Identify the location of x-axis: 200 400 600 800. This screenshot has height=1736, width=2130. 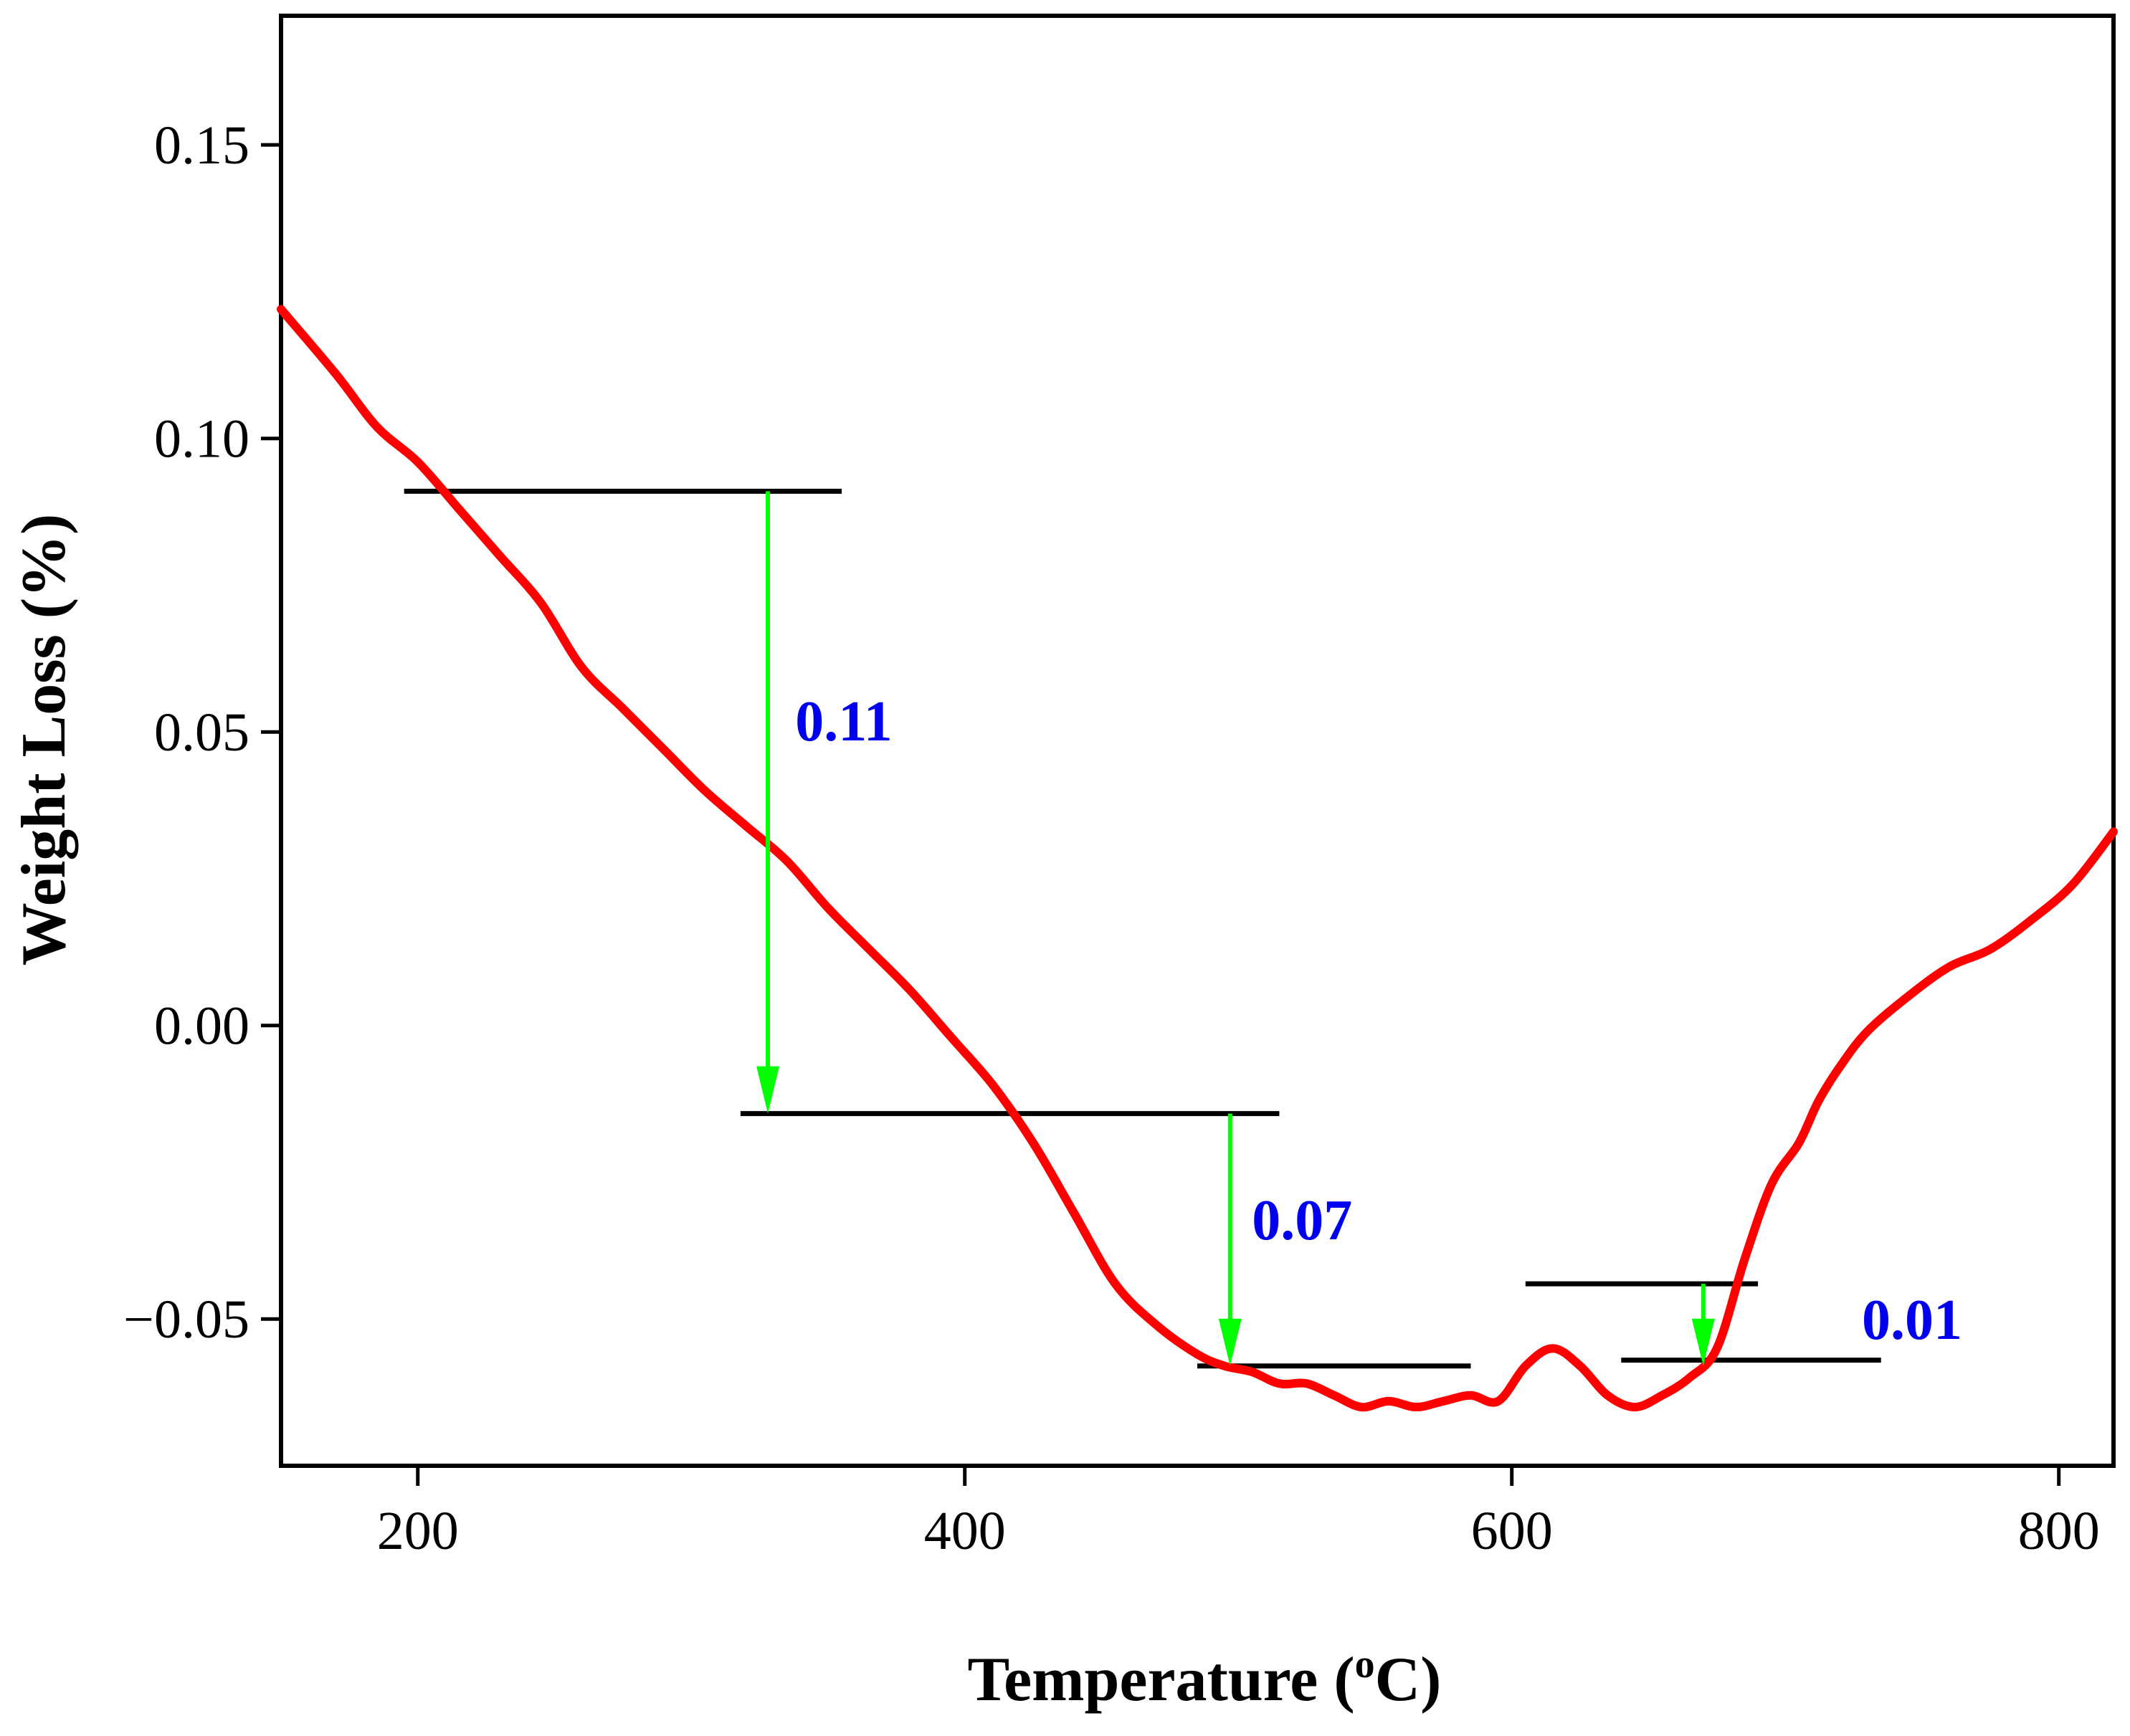
(1238, 1513).